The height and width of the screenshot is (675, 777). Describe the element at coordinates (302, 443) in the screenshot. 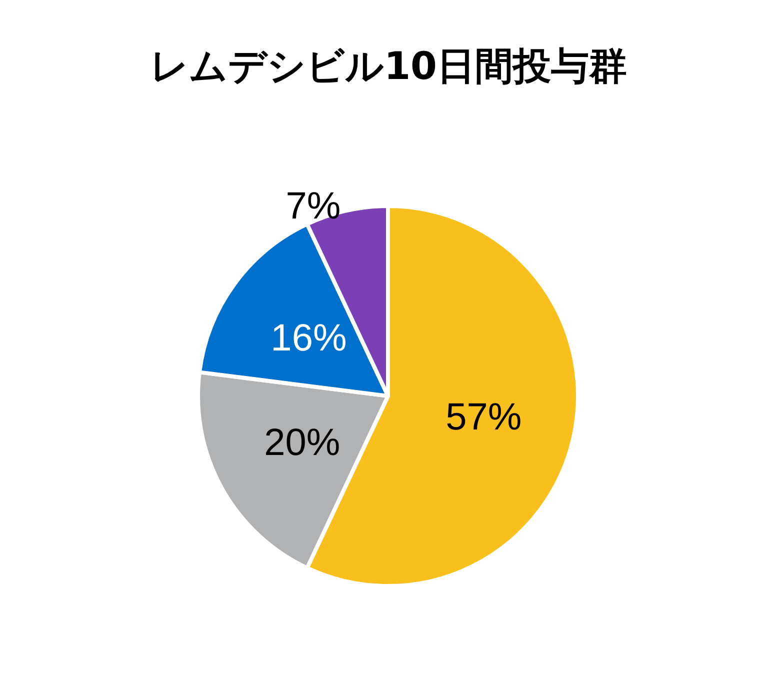

I see `data-label: 20%` at that location.